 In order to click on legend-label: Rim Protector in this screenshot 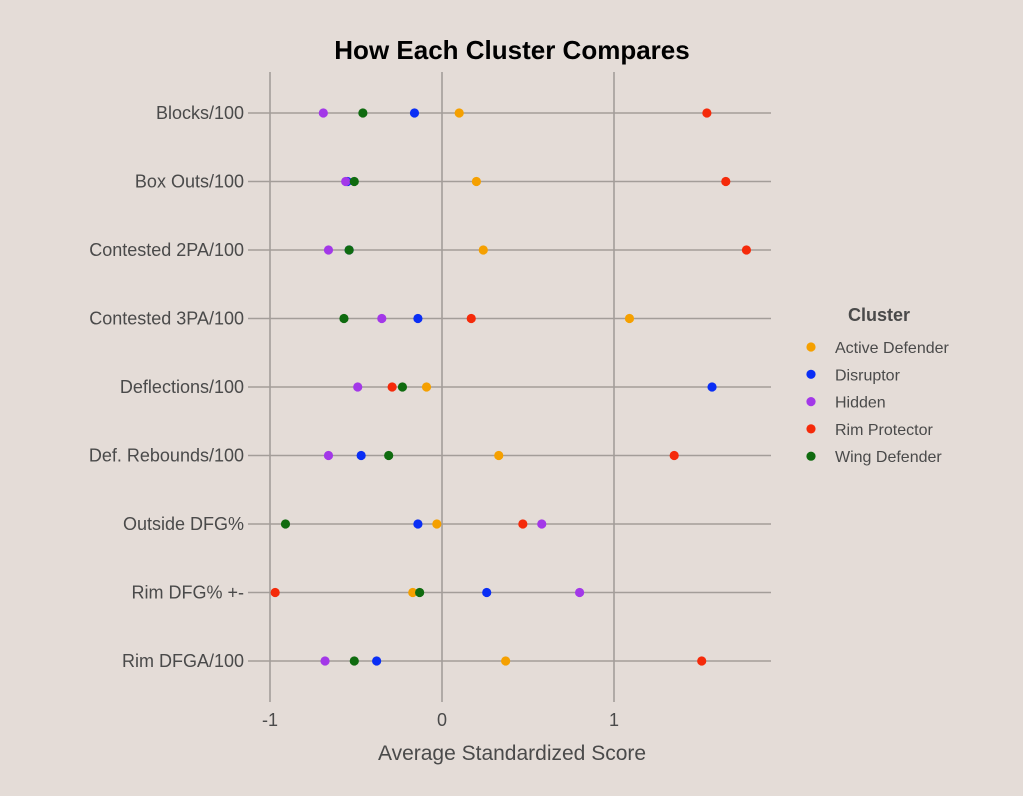, I will do `click(884, 430)`.